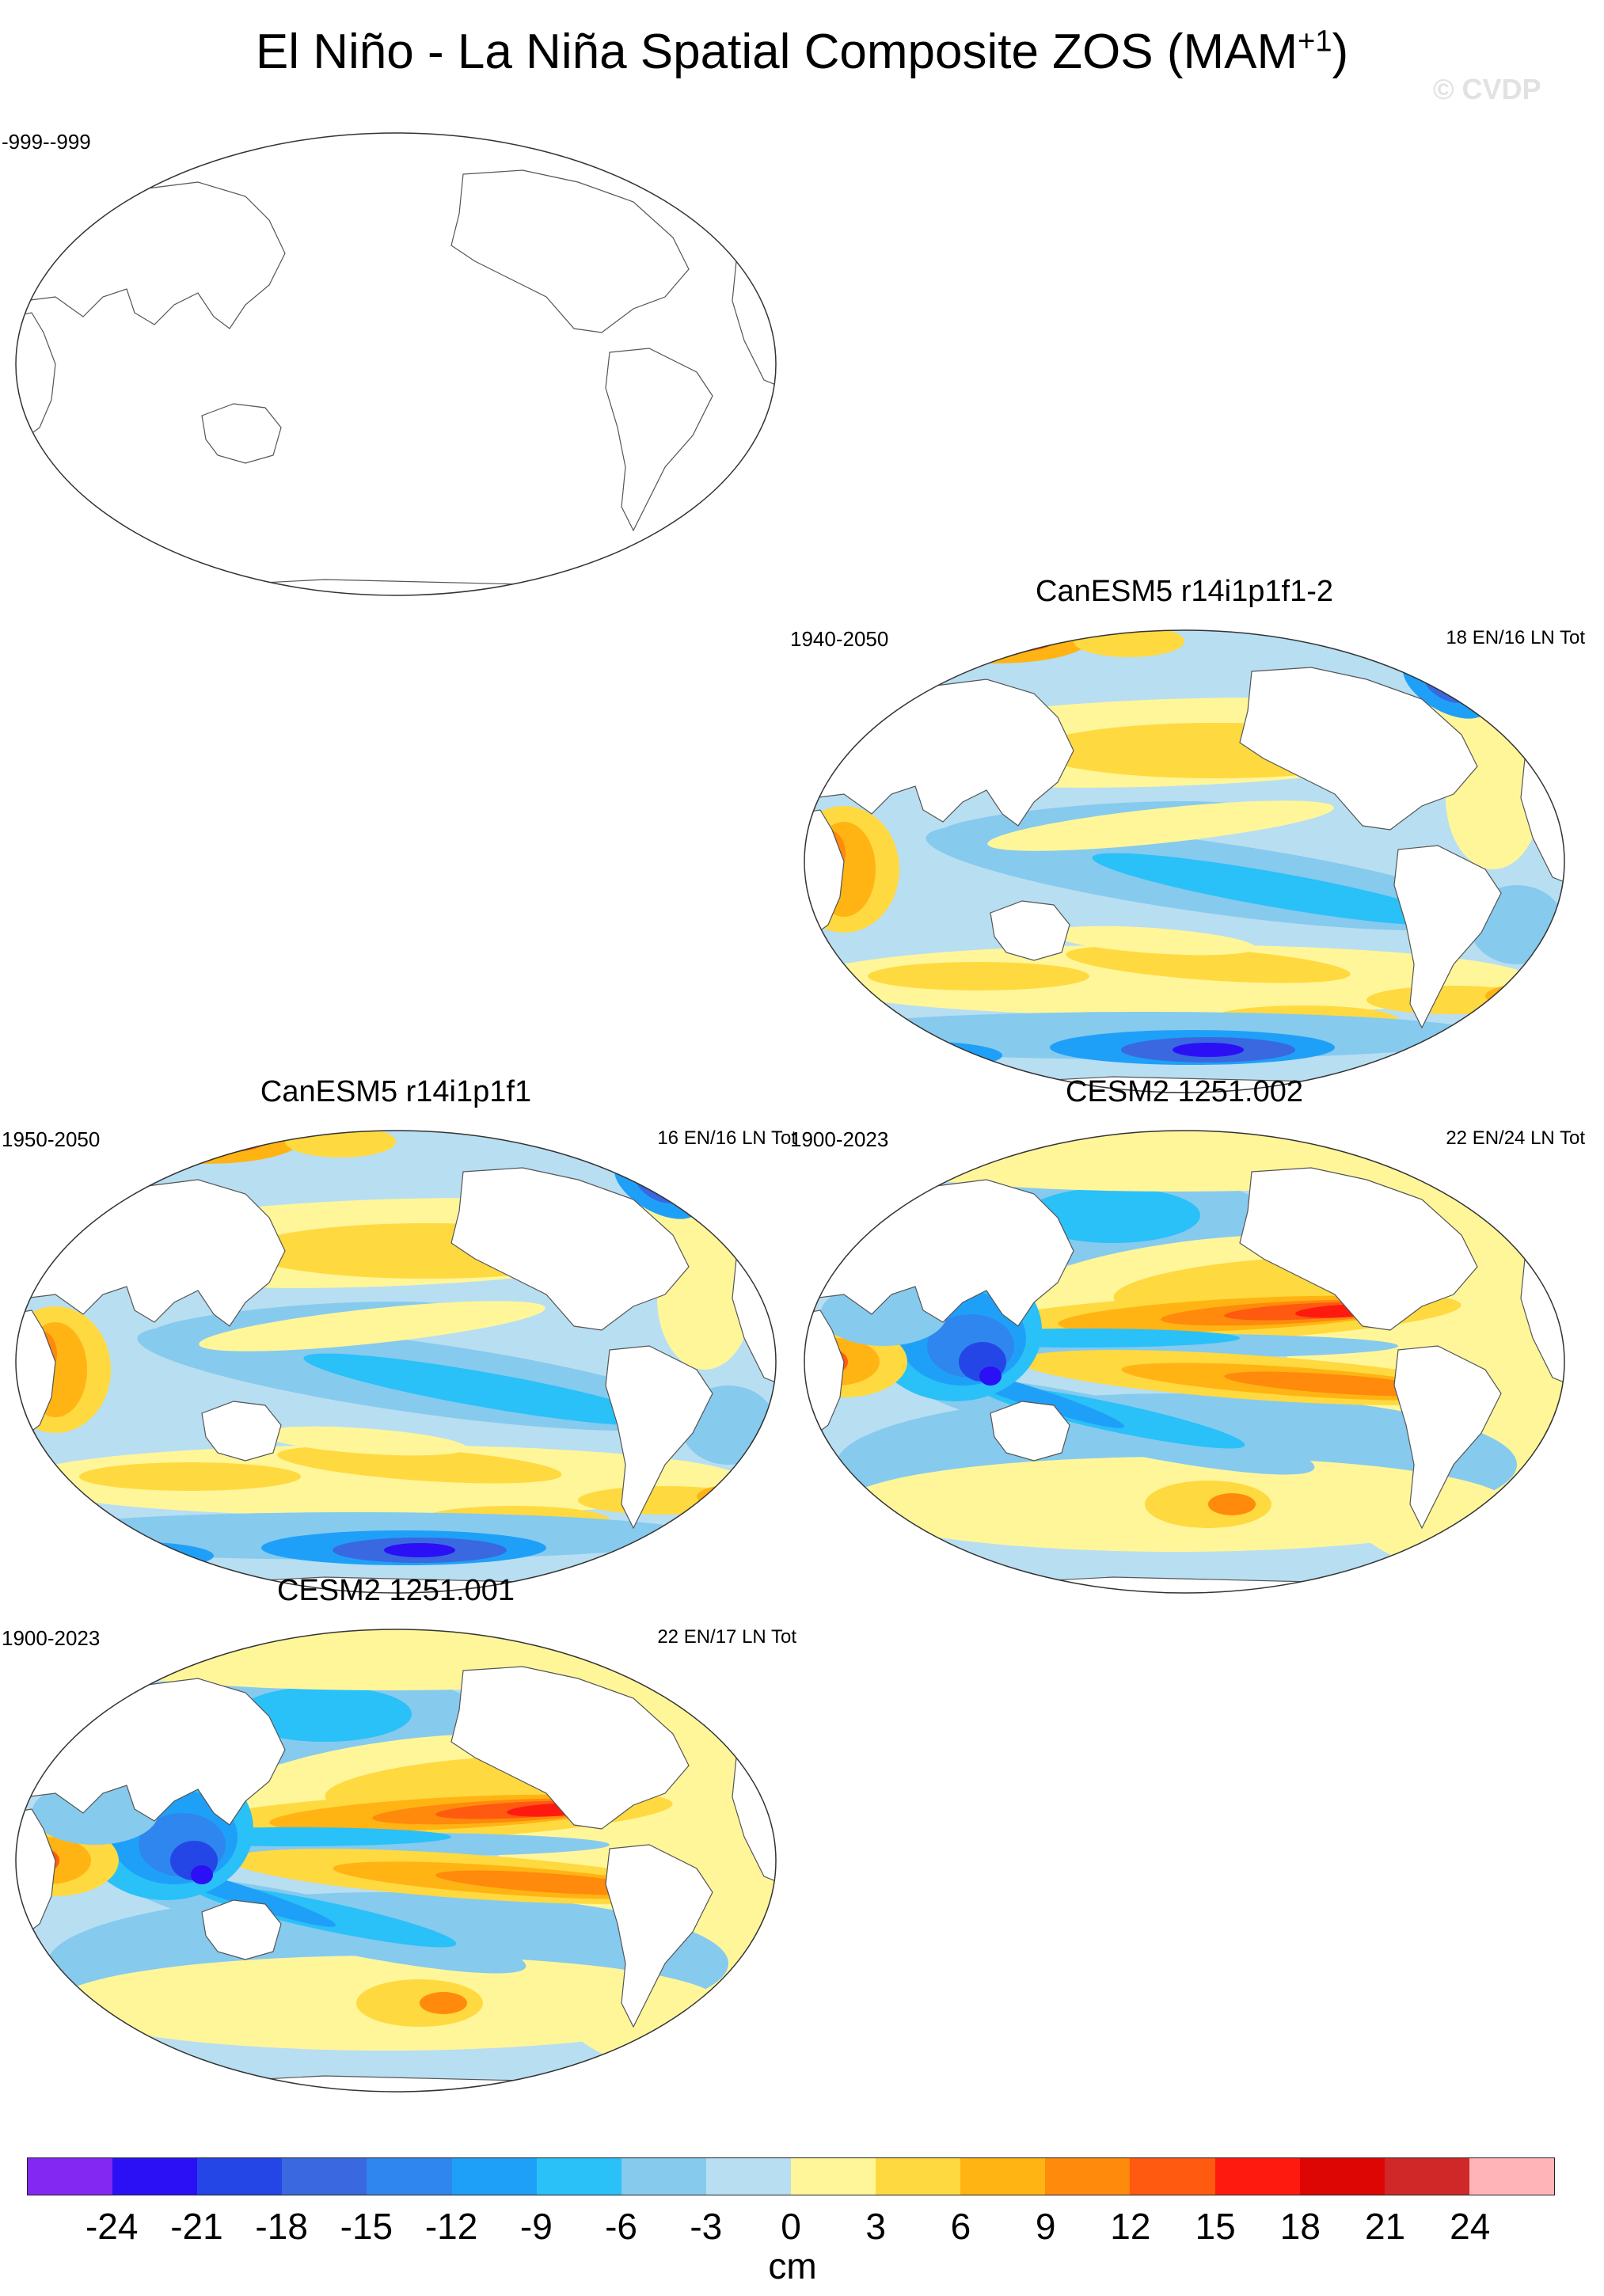 This screenshot has width=1604, height=2296. Describe the element at coordinates (1470, 2226) in the screenshot. I see `colorbar-tick-label: 24` at that location.